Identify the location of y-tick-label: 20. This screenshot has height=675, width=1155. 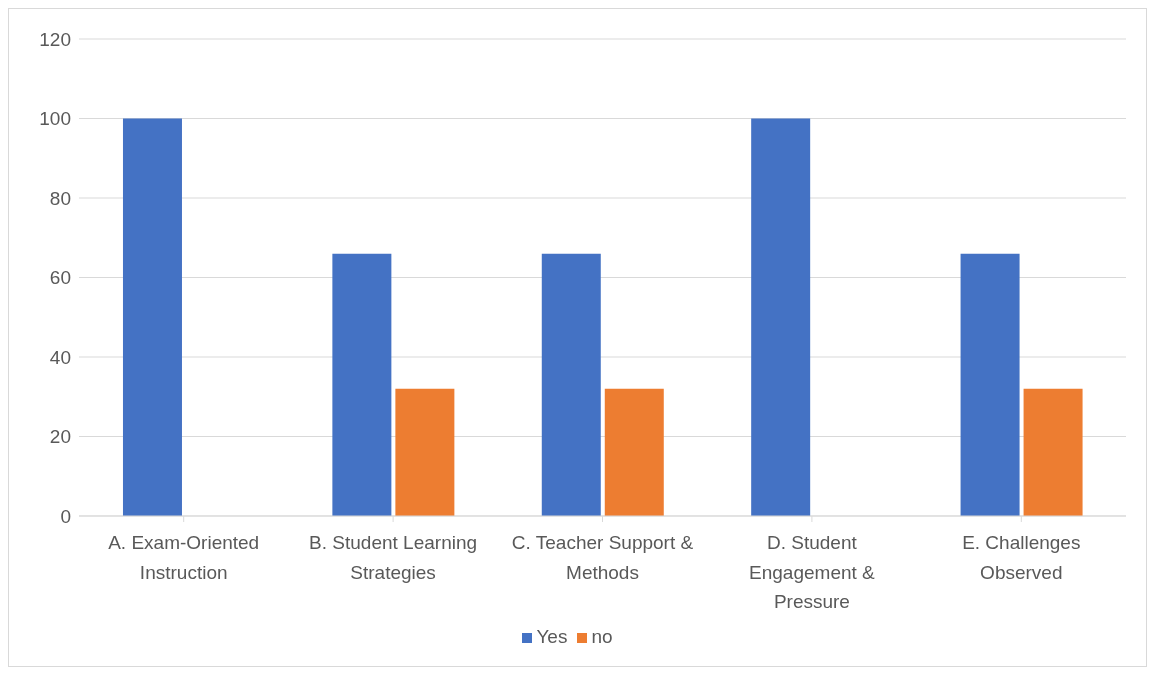
(60, 437).